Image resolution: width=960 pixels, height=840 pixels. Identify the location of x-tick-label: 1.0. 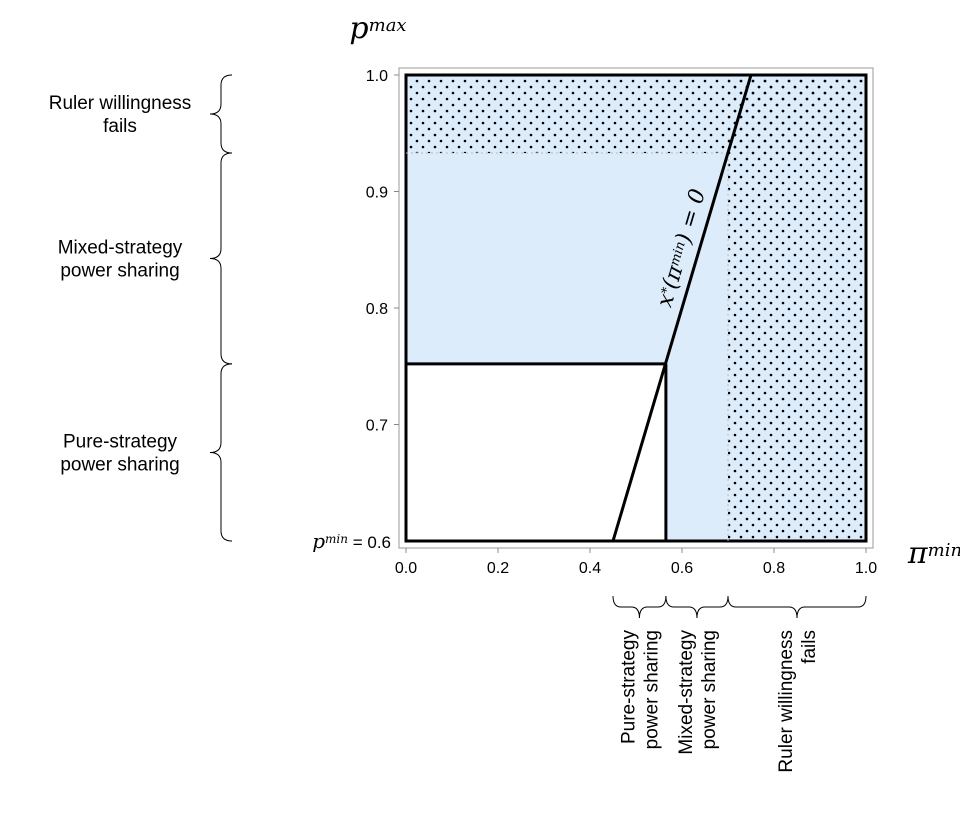
(866, 568).